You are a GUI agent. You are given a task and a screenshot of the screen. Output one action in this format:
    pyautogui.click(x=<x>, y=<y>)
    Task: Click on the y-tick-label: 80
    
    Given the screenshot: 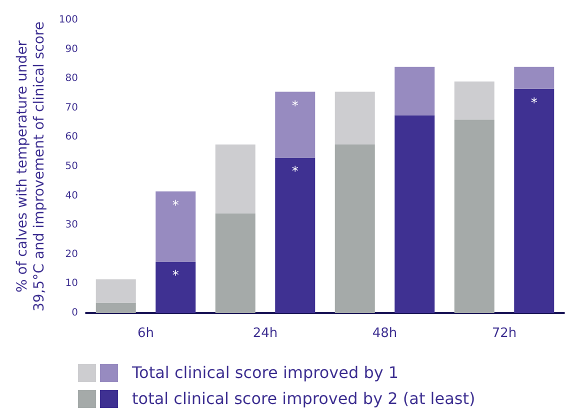 What is the action you would take?
    pyautogui.click(x=71, y=78)
    